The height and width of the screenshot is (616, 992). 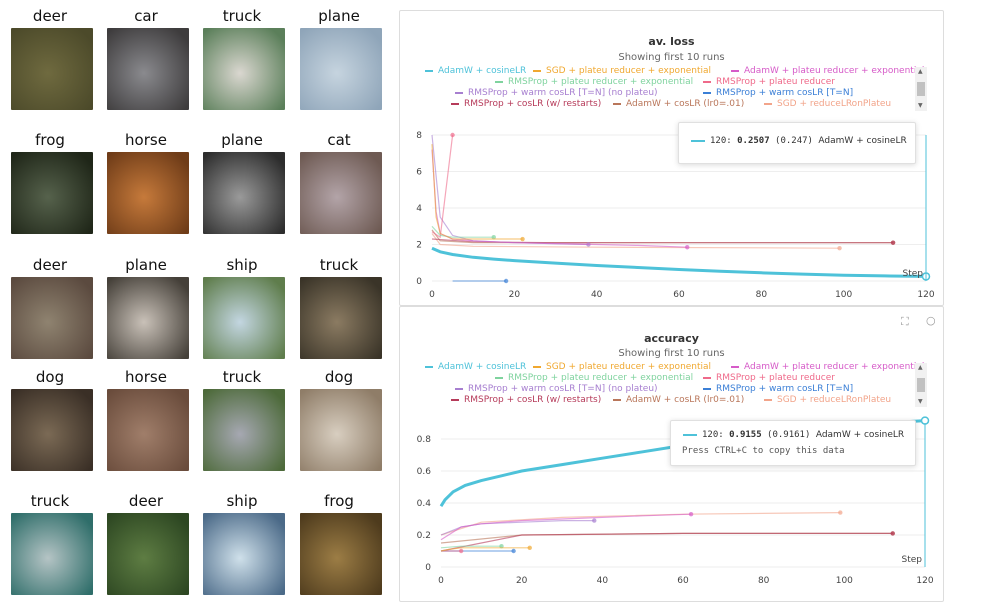 I want to click on legend-label: SGD + plateu reducer + exponential, so click(x=629, y=71).